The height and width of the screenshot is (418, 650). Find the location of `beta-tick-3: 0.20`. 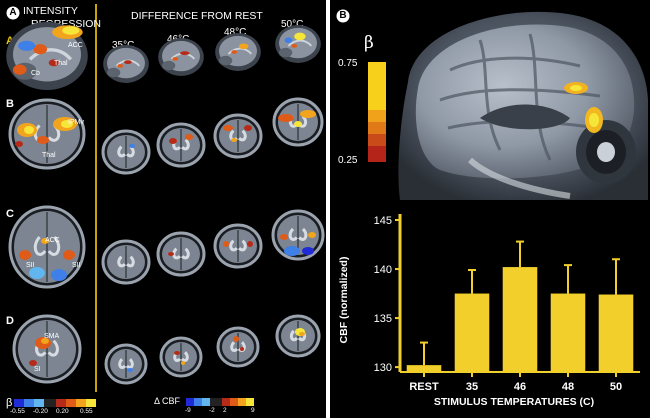

beta-tick-3: 0.20 is located at coordinates (62, 411).